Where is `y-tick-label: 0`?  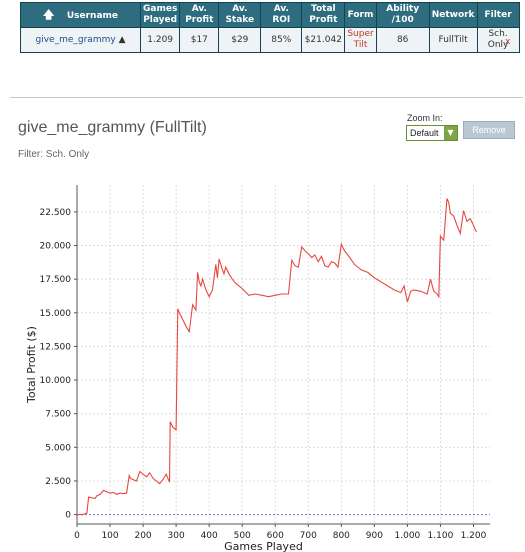 y-tick-label: 0 is located at coordinates (68, 516).